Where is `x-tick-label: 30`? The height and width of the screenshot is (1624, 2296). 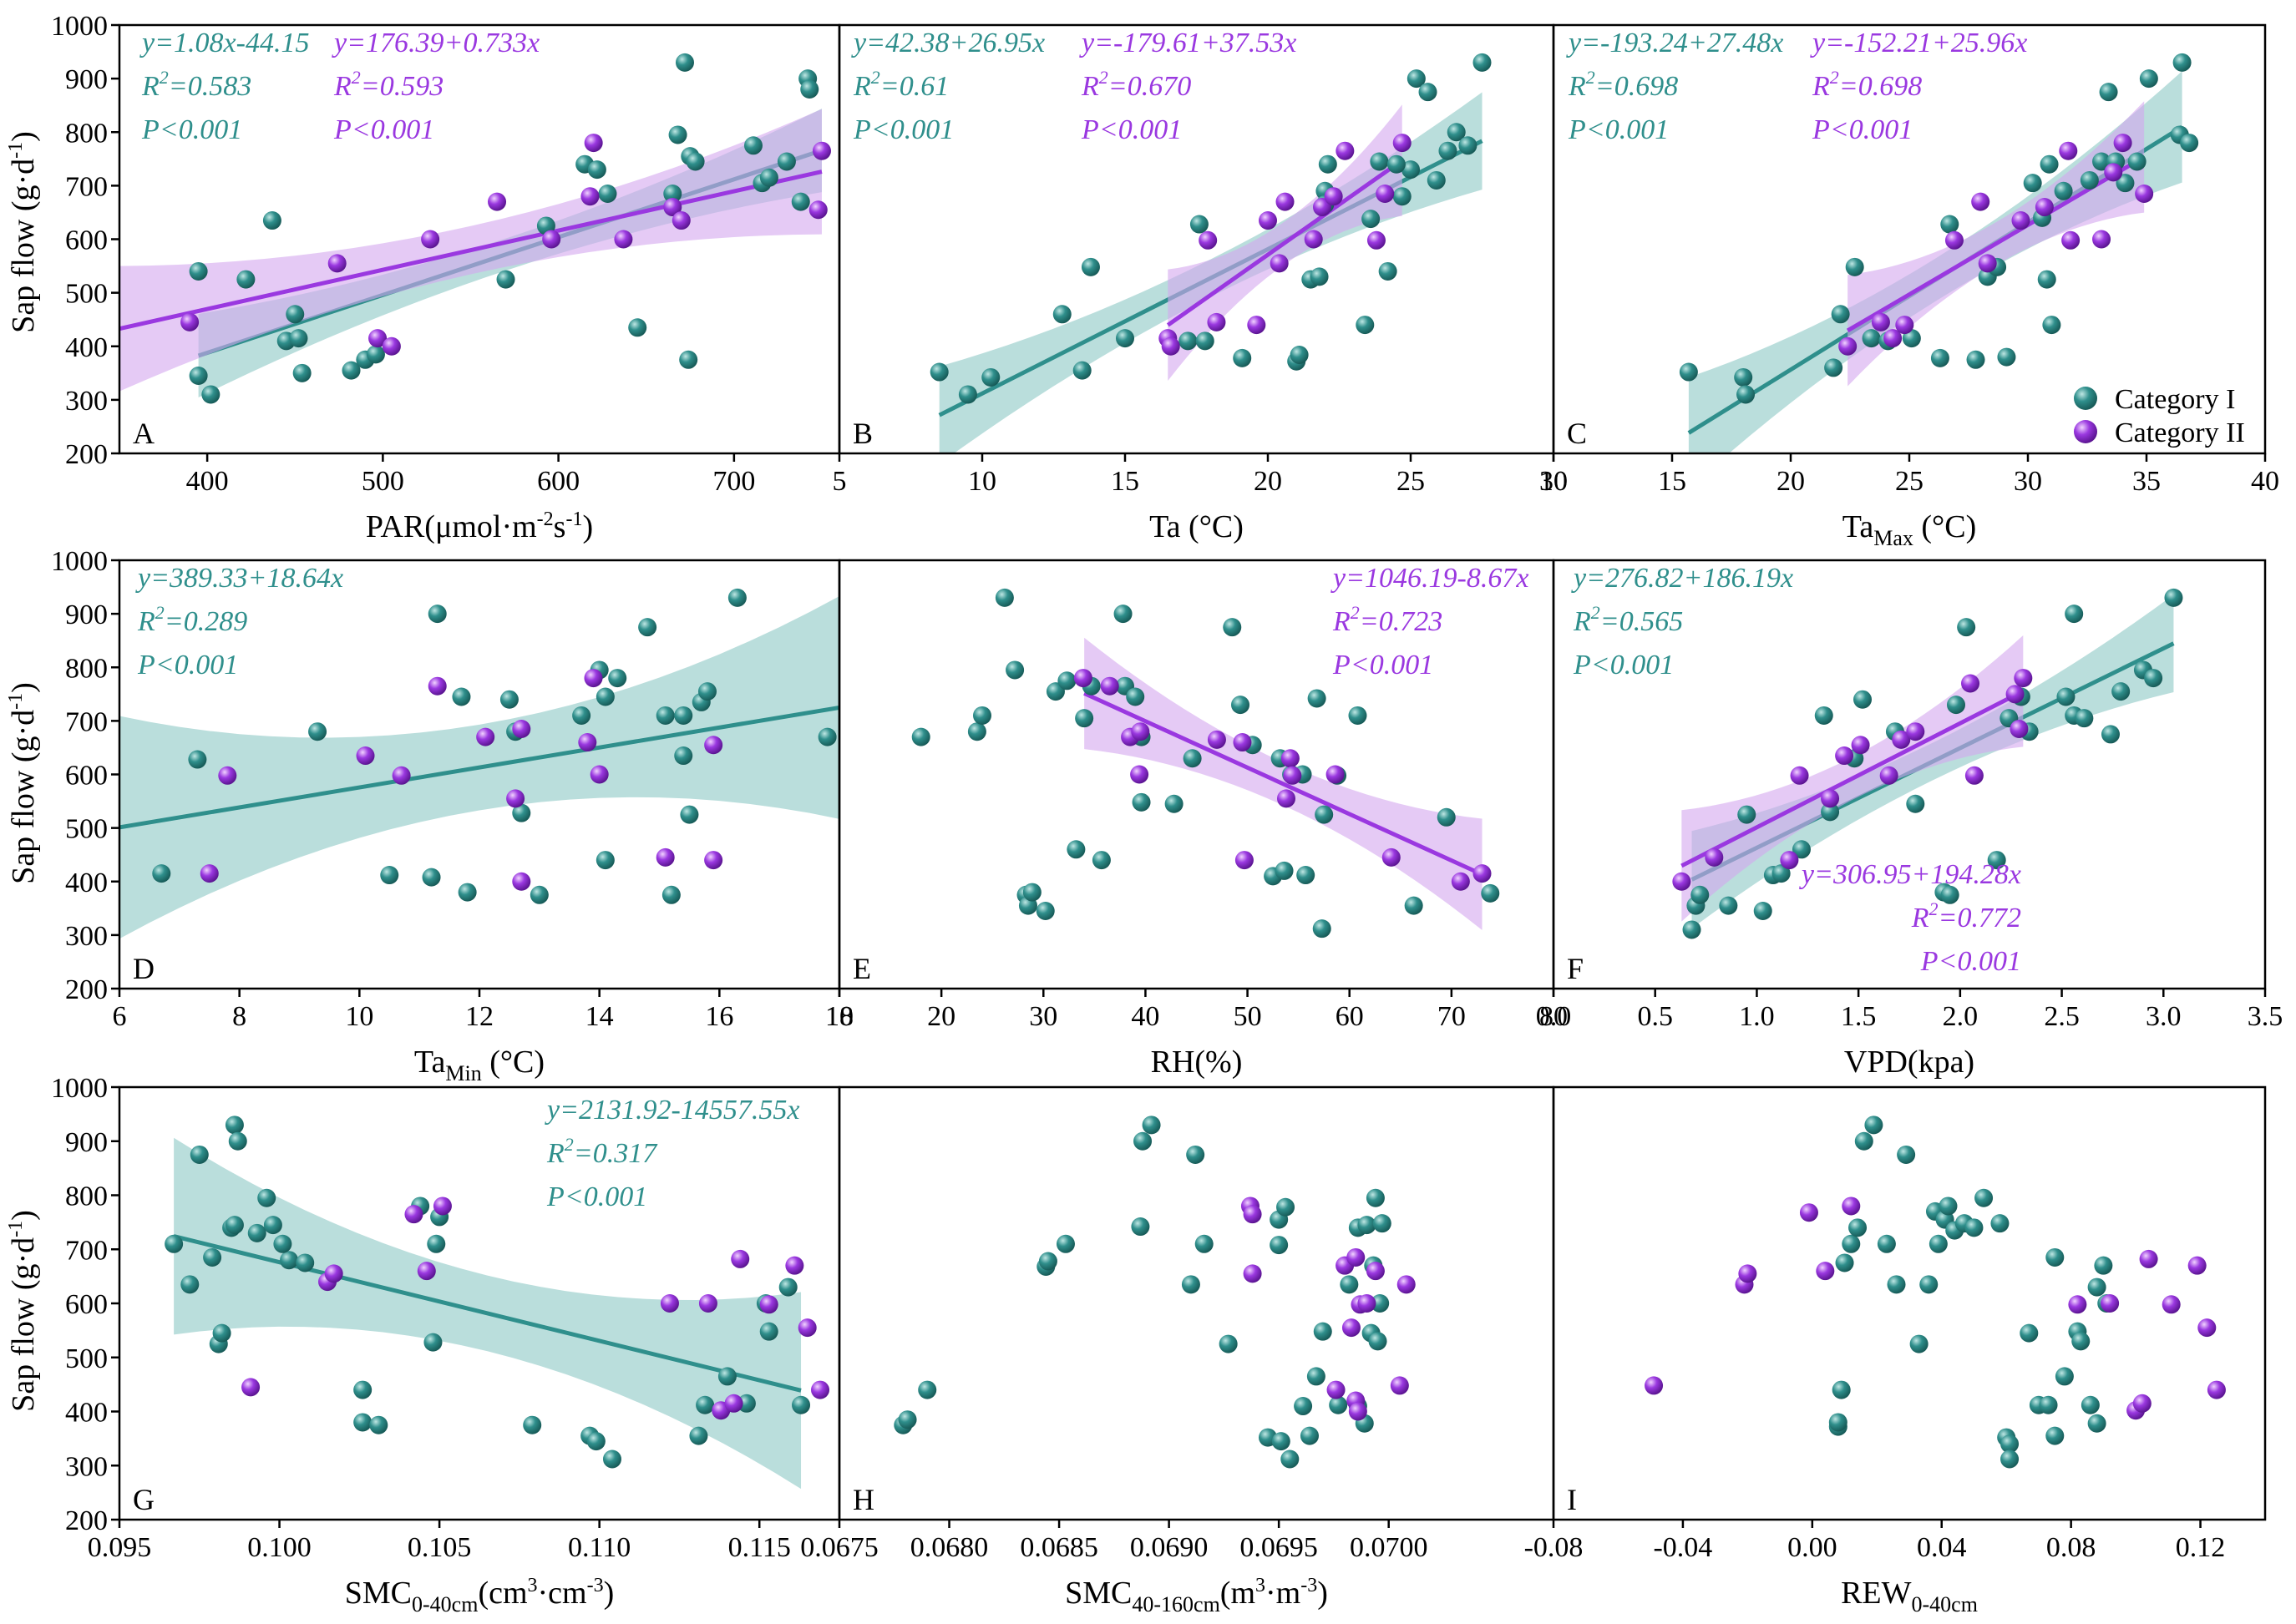
x-tick-label: 30 is located at coordinates (2028, 482).